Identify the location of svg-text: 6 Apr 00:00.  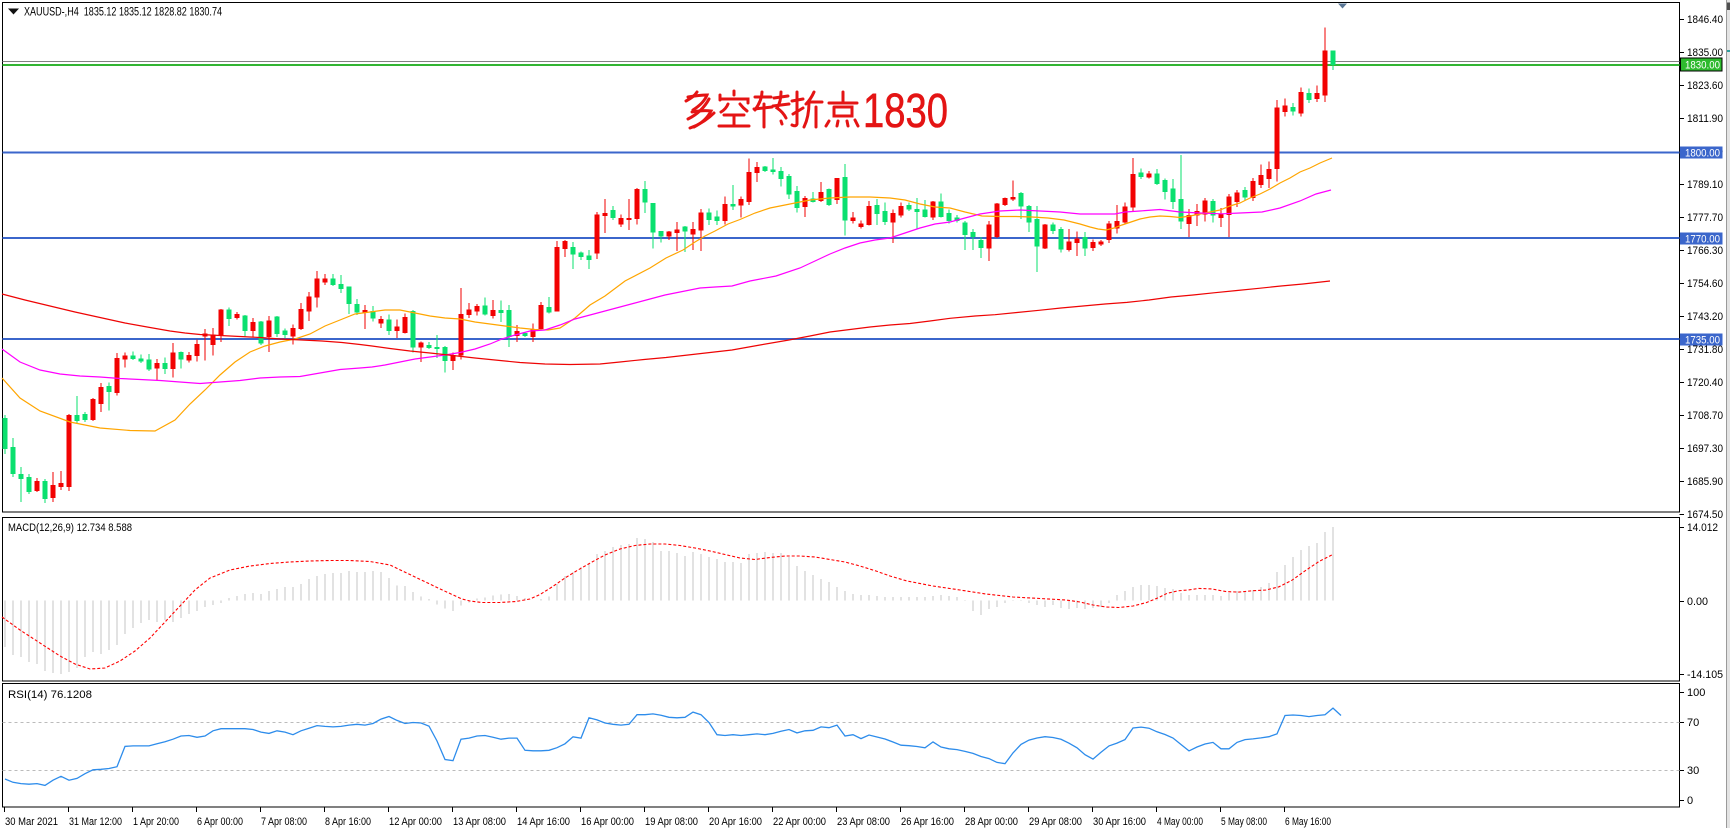
(220, 822).